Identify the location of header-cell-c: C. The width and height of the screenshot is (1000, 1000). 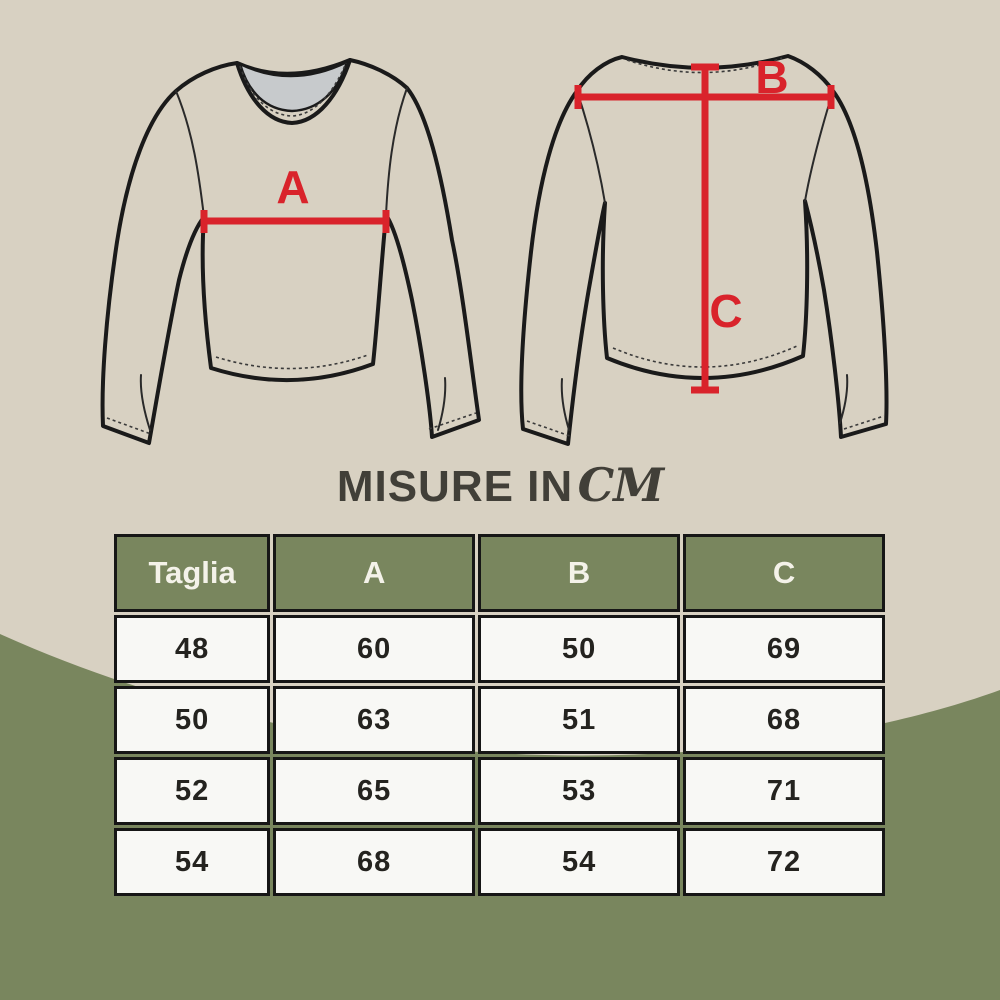
(784, 573).